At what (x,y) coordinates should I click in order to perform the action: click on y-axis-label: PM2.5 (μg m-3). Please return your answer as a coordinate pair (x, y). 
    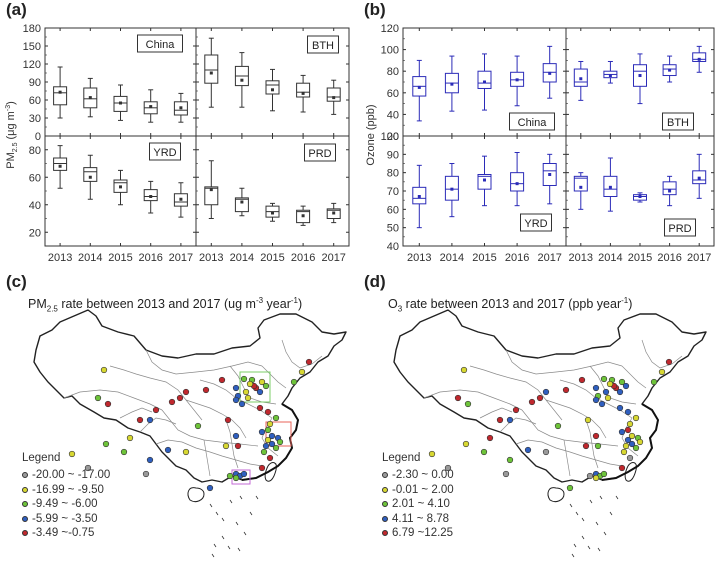
    Looking at the image, I should click on (12, 135).